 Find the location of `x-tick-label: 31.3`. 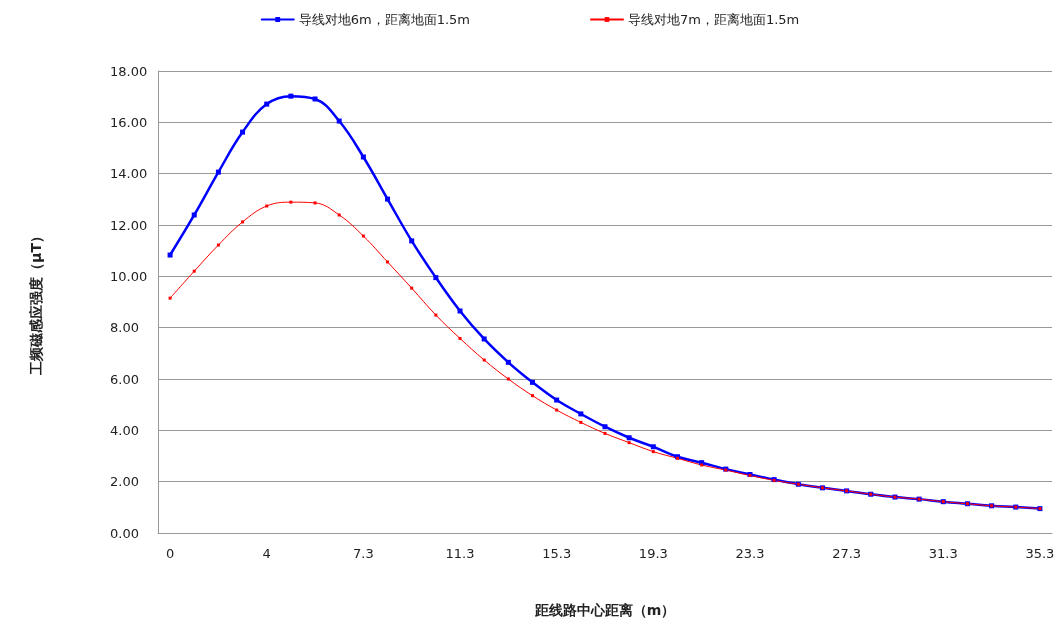

x-tick-label: 31.3 is located at coordinates (943, 553).